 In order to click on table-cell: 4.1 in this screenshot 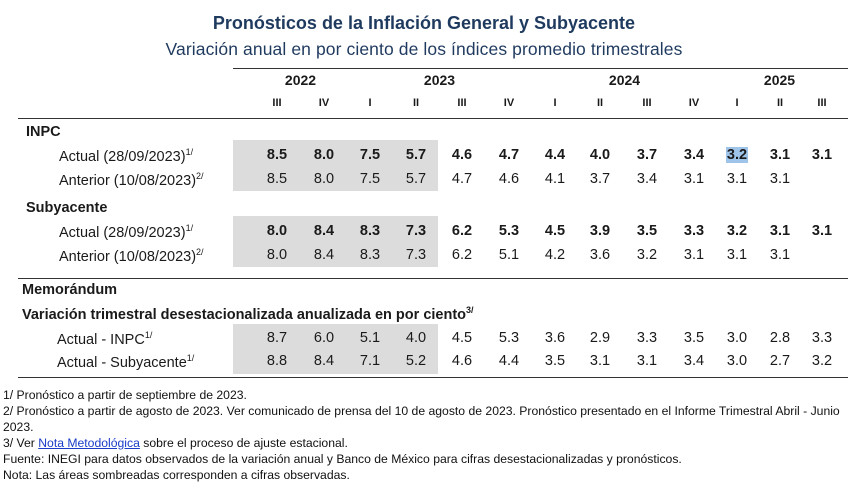, I will do `click(555, 179)`.